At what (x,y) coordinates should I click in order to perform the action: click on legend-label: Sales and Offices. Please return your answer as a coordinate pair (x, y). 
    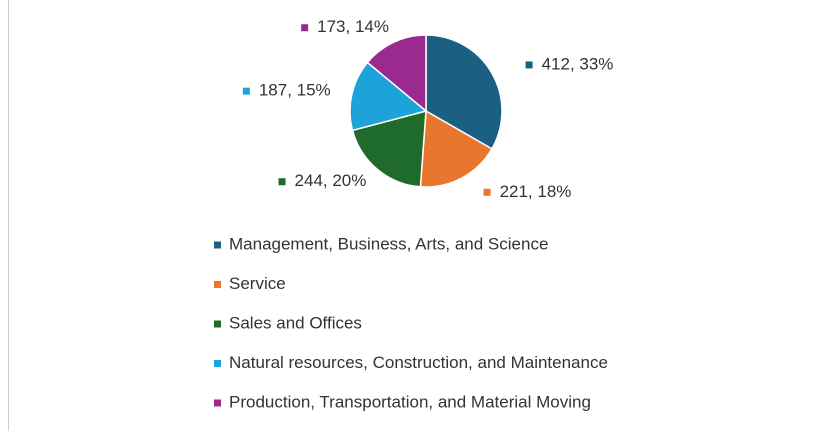
    Looking at the image, I should click on (295, 322).